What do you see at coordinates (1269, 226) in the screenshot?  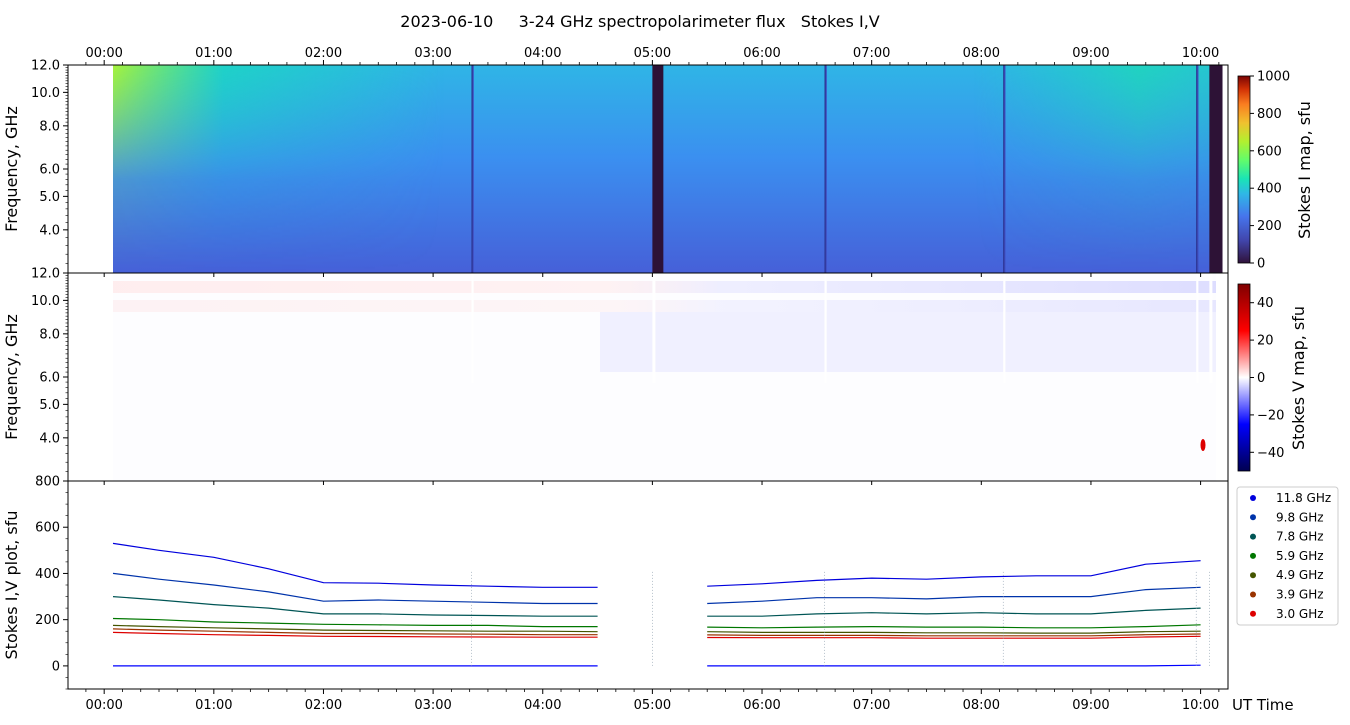 I see `colorbar-tick-label: 200` at bounding box center [1269, 226].